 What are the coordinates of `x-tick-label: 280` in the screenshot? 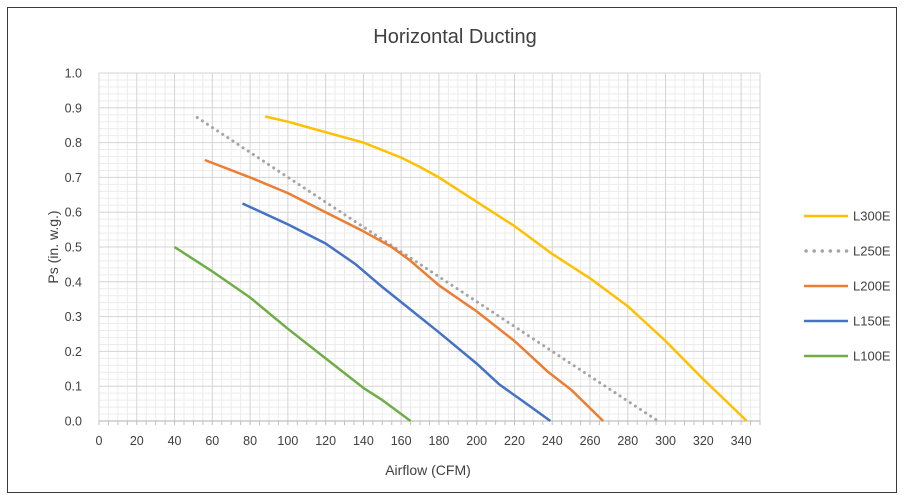 It's located at (627, 441).